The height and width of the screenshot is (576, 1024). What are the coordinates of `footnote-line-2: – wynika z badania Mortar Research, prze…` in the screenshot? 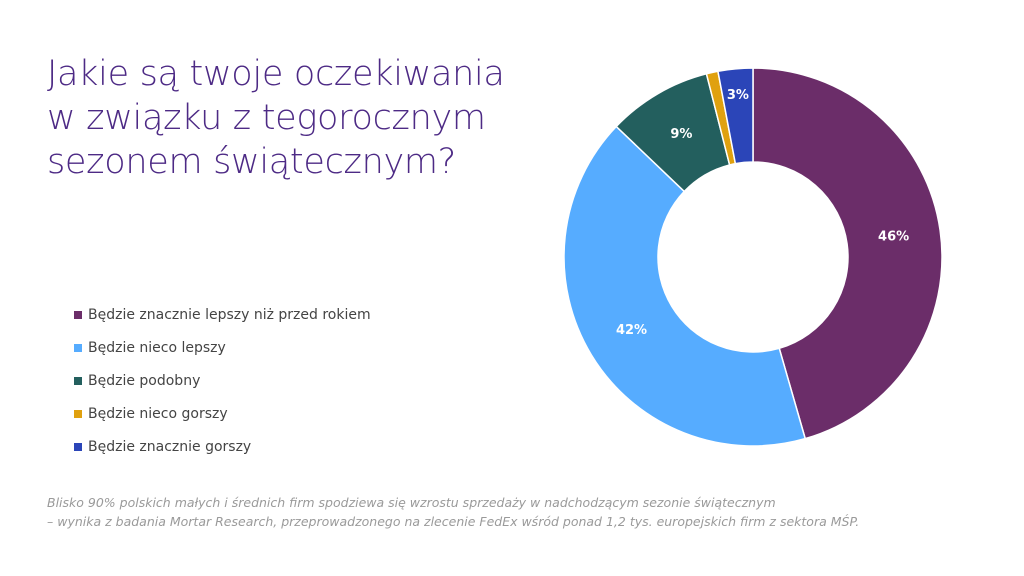 It's located at (453, 521).